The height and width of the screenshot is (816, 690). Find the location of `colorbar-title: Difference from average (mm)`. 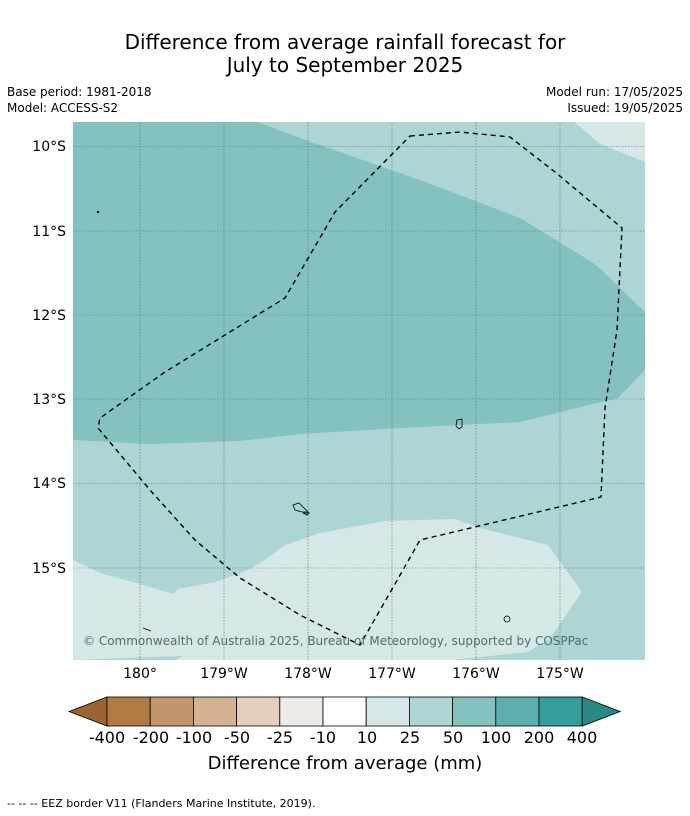

colorbar-title: Difference from average (mm) is located at coordinates (345, 763).